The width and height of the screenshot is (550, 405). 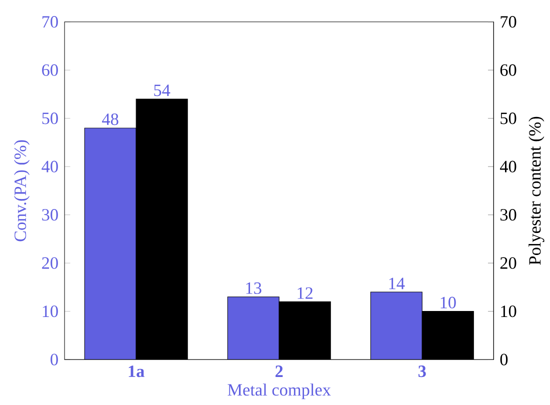 I want to click on y-tick-label: 60, so click(x=50, y=70).